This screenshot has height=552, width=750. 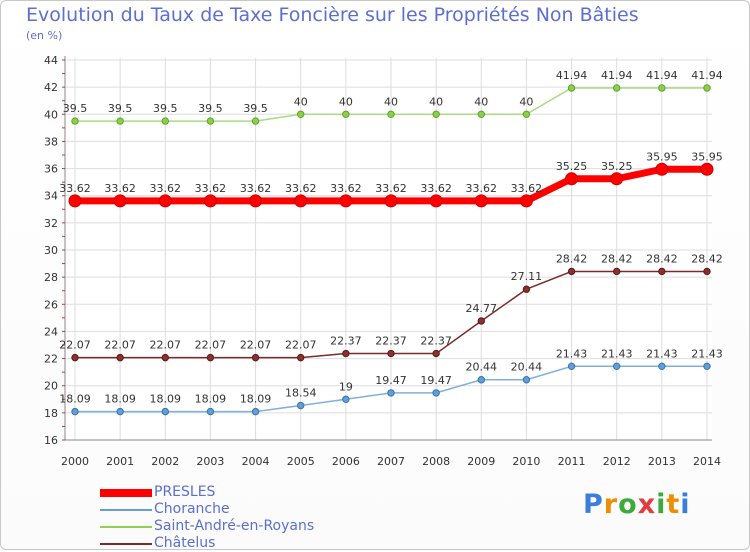 I want to click on x-tick-label: 2000, so click(x=75, y=461).